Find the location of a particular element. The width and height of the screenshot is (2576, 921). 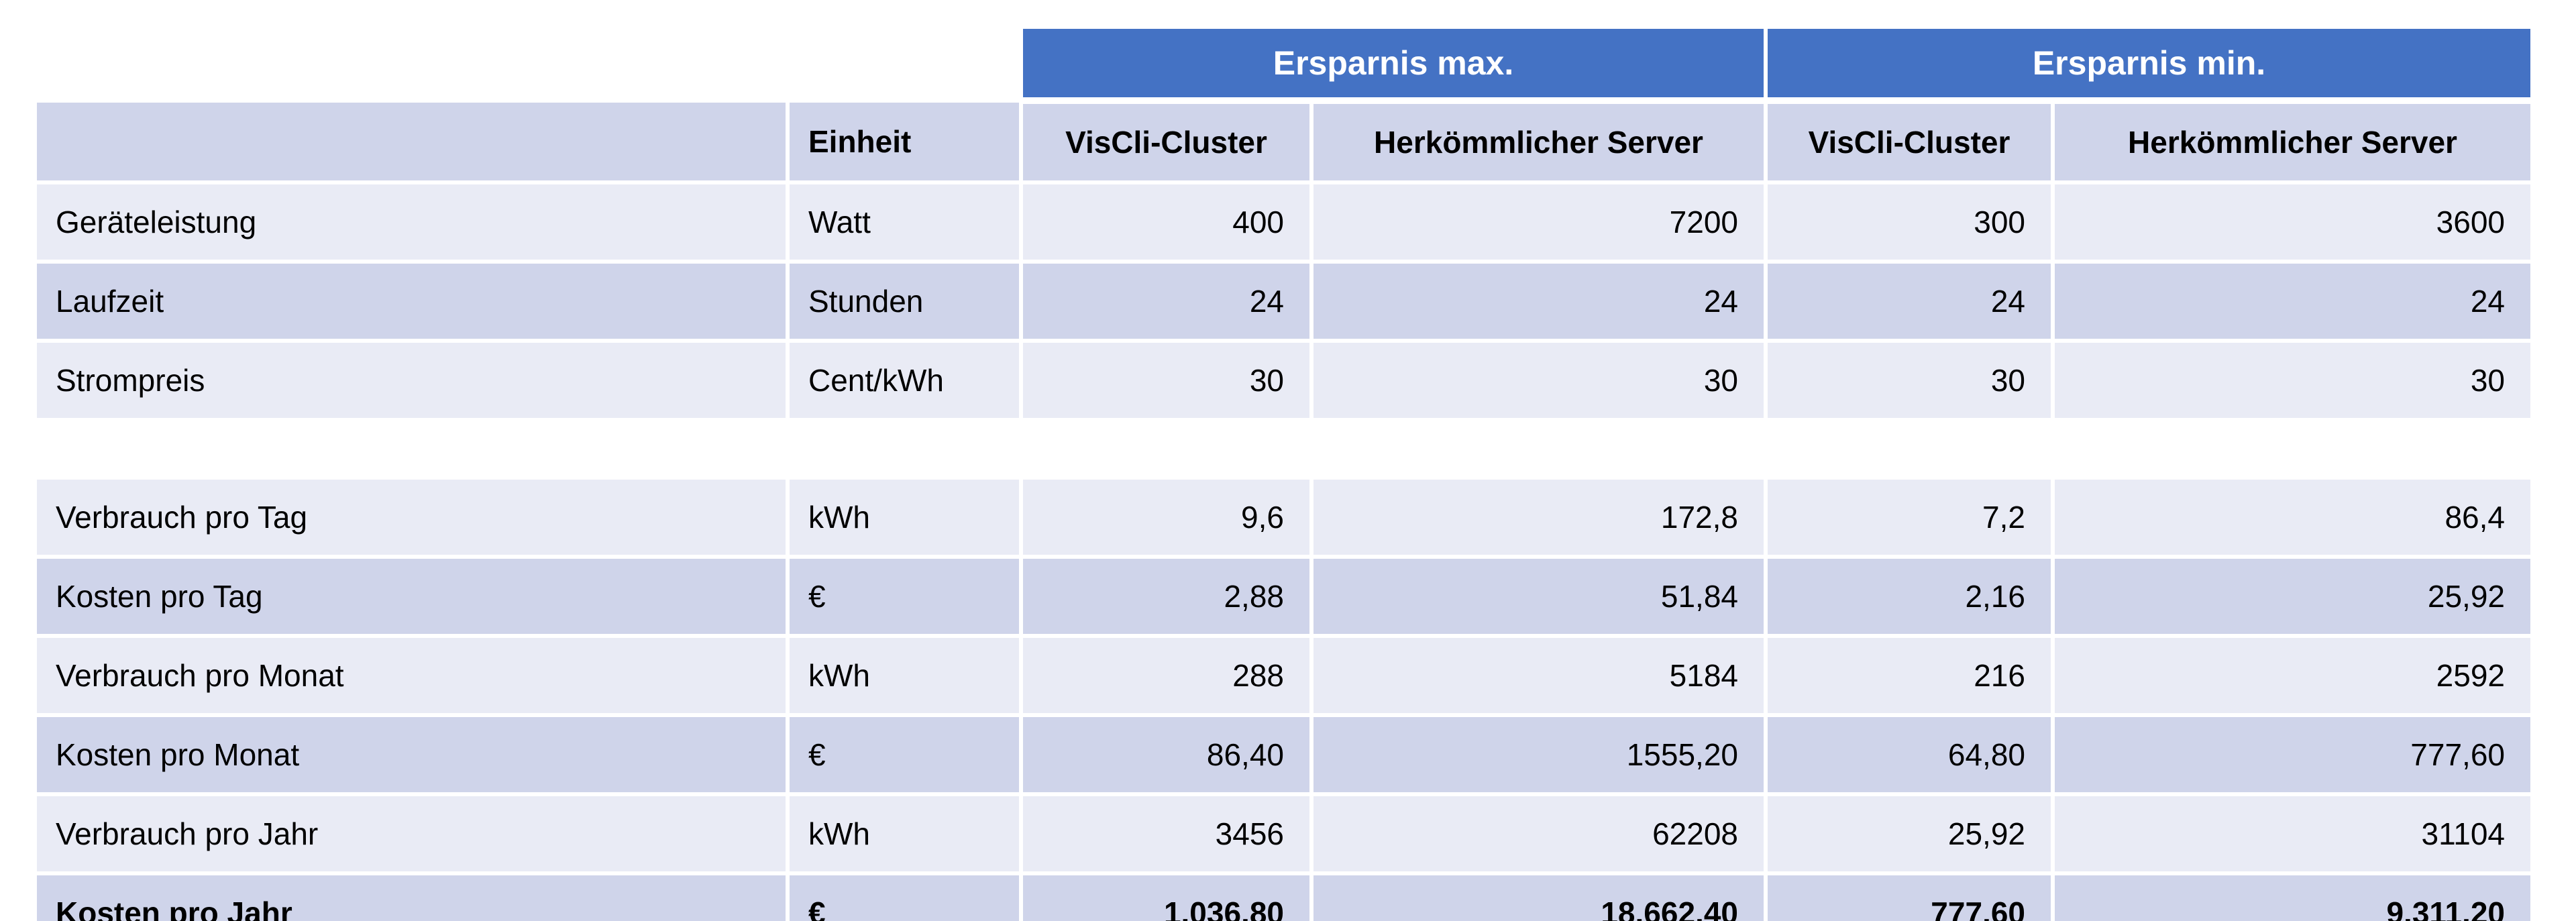

group-header-ersparnis-min: Ersparnis min. is located at coordinates (2149, 64).